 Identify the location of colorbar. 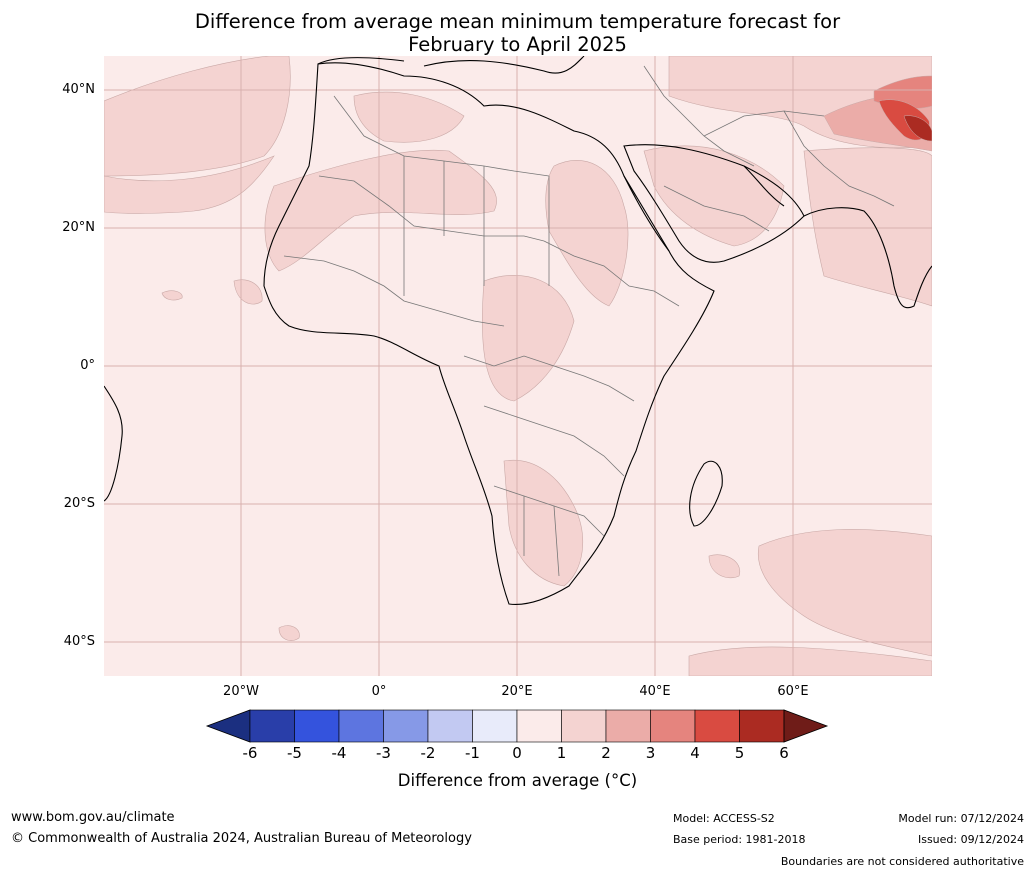
(517, 728).